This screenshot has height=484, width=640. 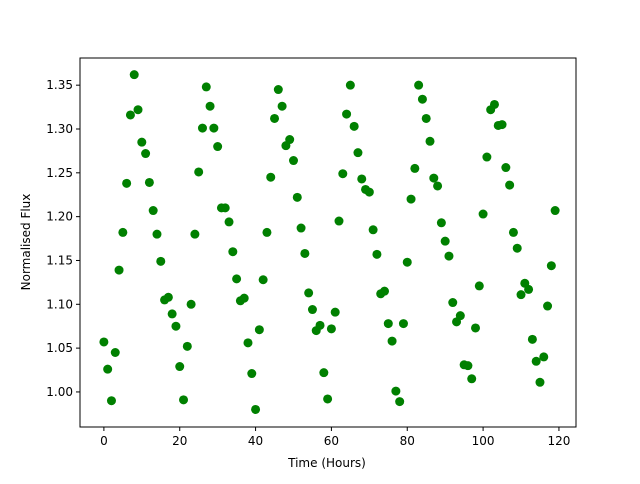 I want to click on x-tick-label: 80, so click(x=407, y=441).